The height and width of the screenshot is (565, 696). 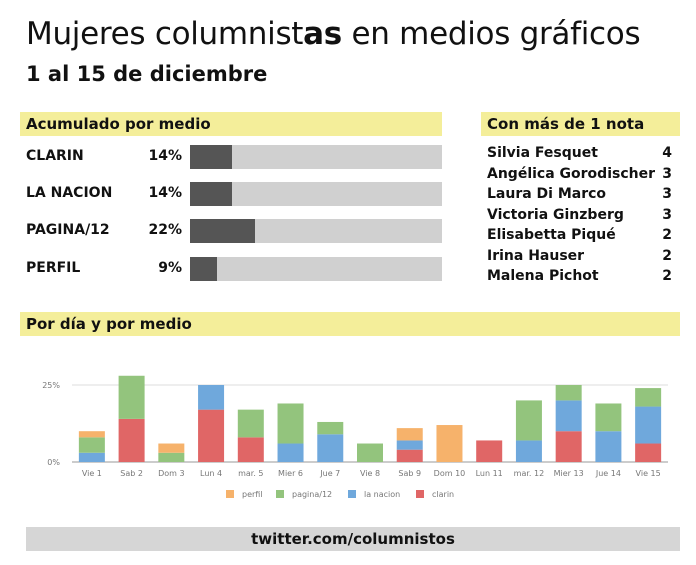 I want to click on x-tick-label: Jue 7, so click(x=329, y=473).